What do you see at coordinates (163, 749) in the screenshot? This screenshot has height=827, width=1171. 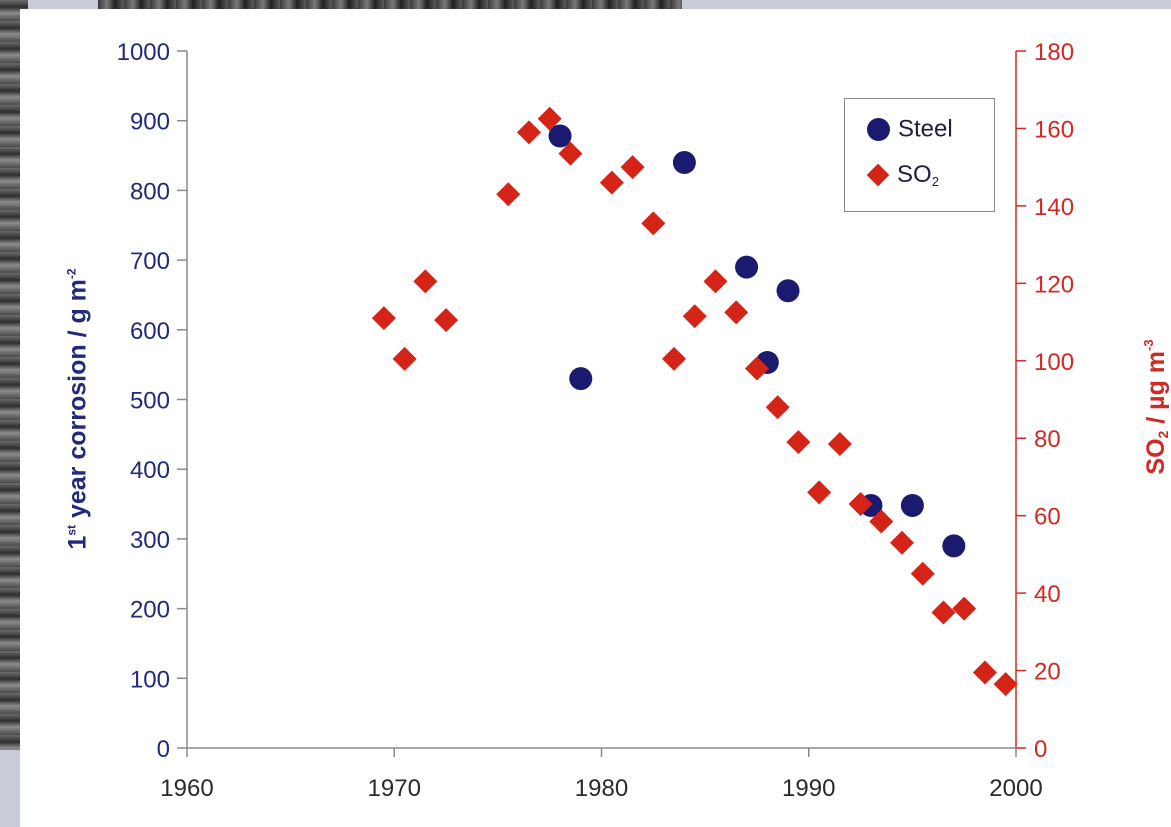 I see `y-left-tick-label: 0` at bounding box center [163, 749].